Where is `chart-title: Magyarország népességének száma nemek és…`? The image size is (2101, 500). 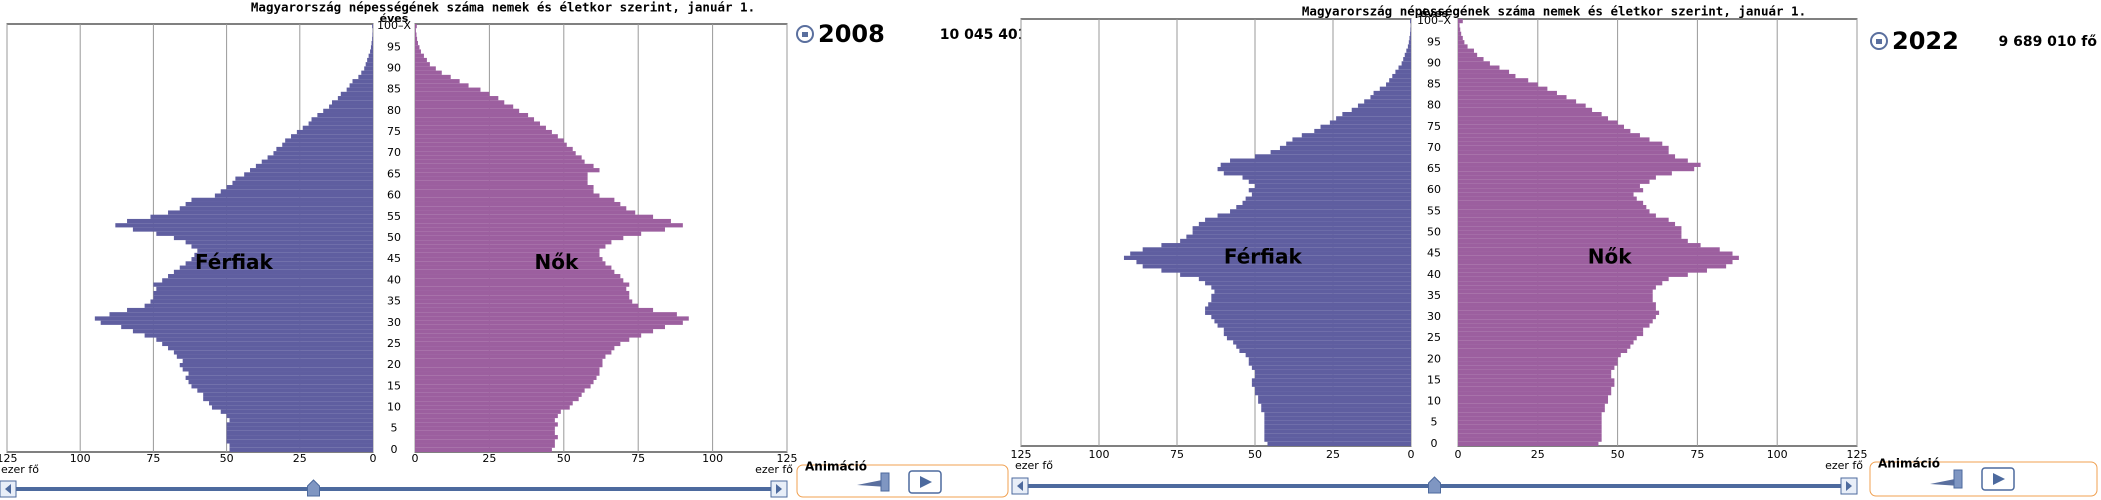 chart-title: Magyarország népességének száma nemek és… is located at coordinates (503, 7).